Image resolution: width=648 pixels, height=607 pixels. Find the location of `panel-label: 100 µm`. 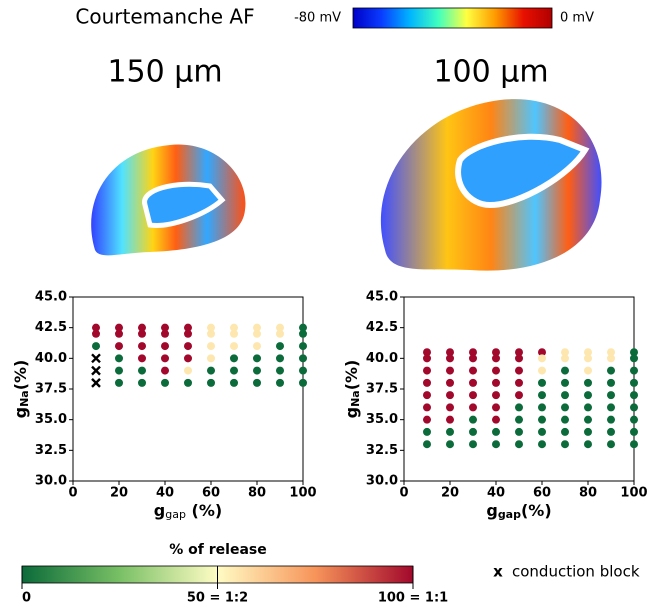

panel-label: 100 µm is located at coordinates (490, 72).